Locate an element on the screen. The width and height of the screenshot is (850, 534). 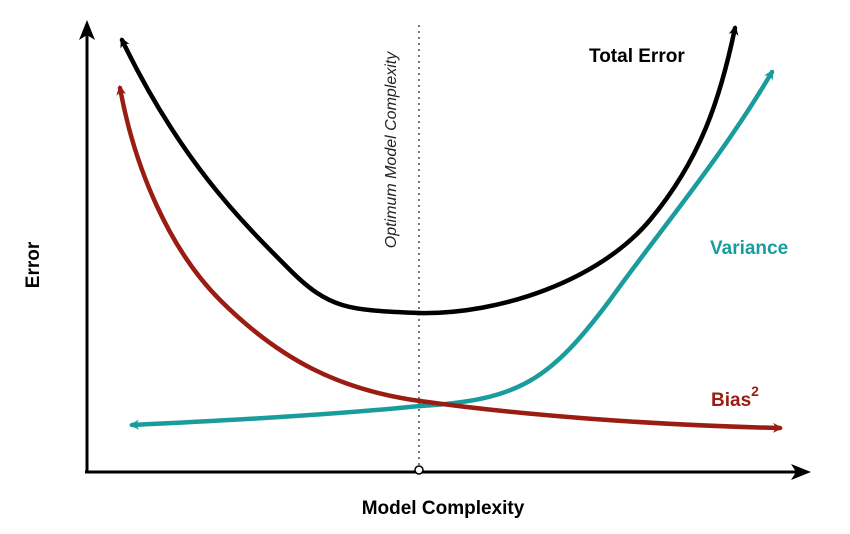
total-error-label: Total Error is located at coordinates (637, 56).